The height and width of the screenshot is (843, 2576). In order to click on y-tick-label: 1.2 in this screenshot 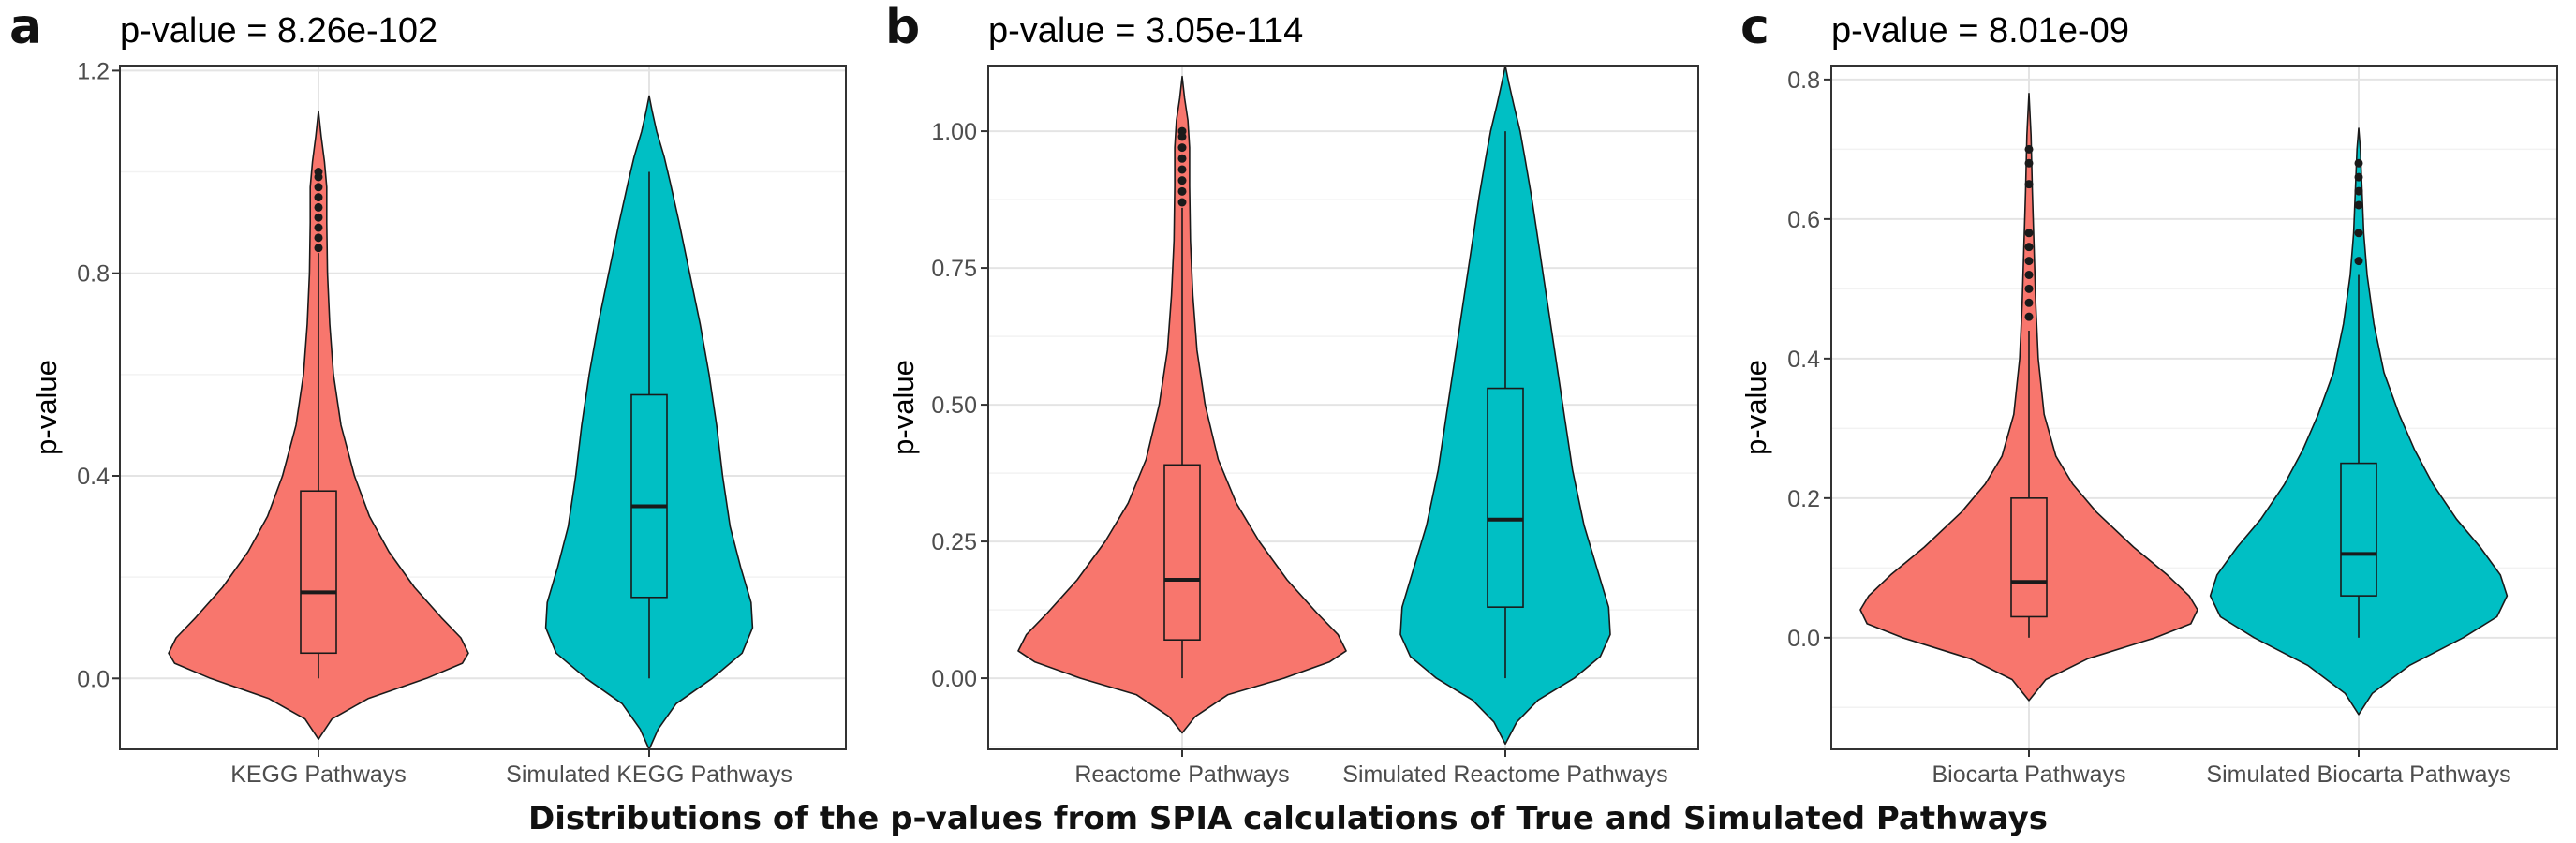, I will do `click(94, 71)`.